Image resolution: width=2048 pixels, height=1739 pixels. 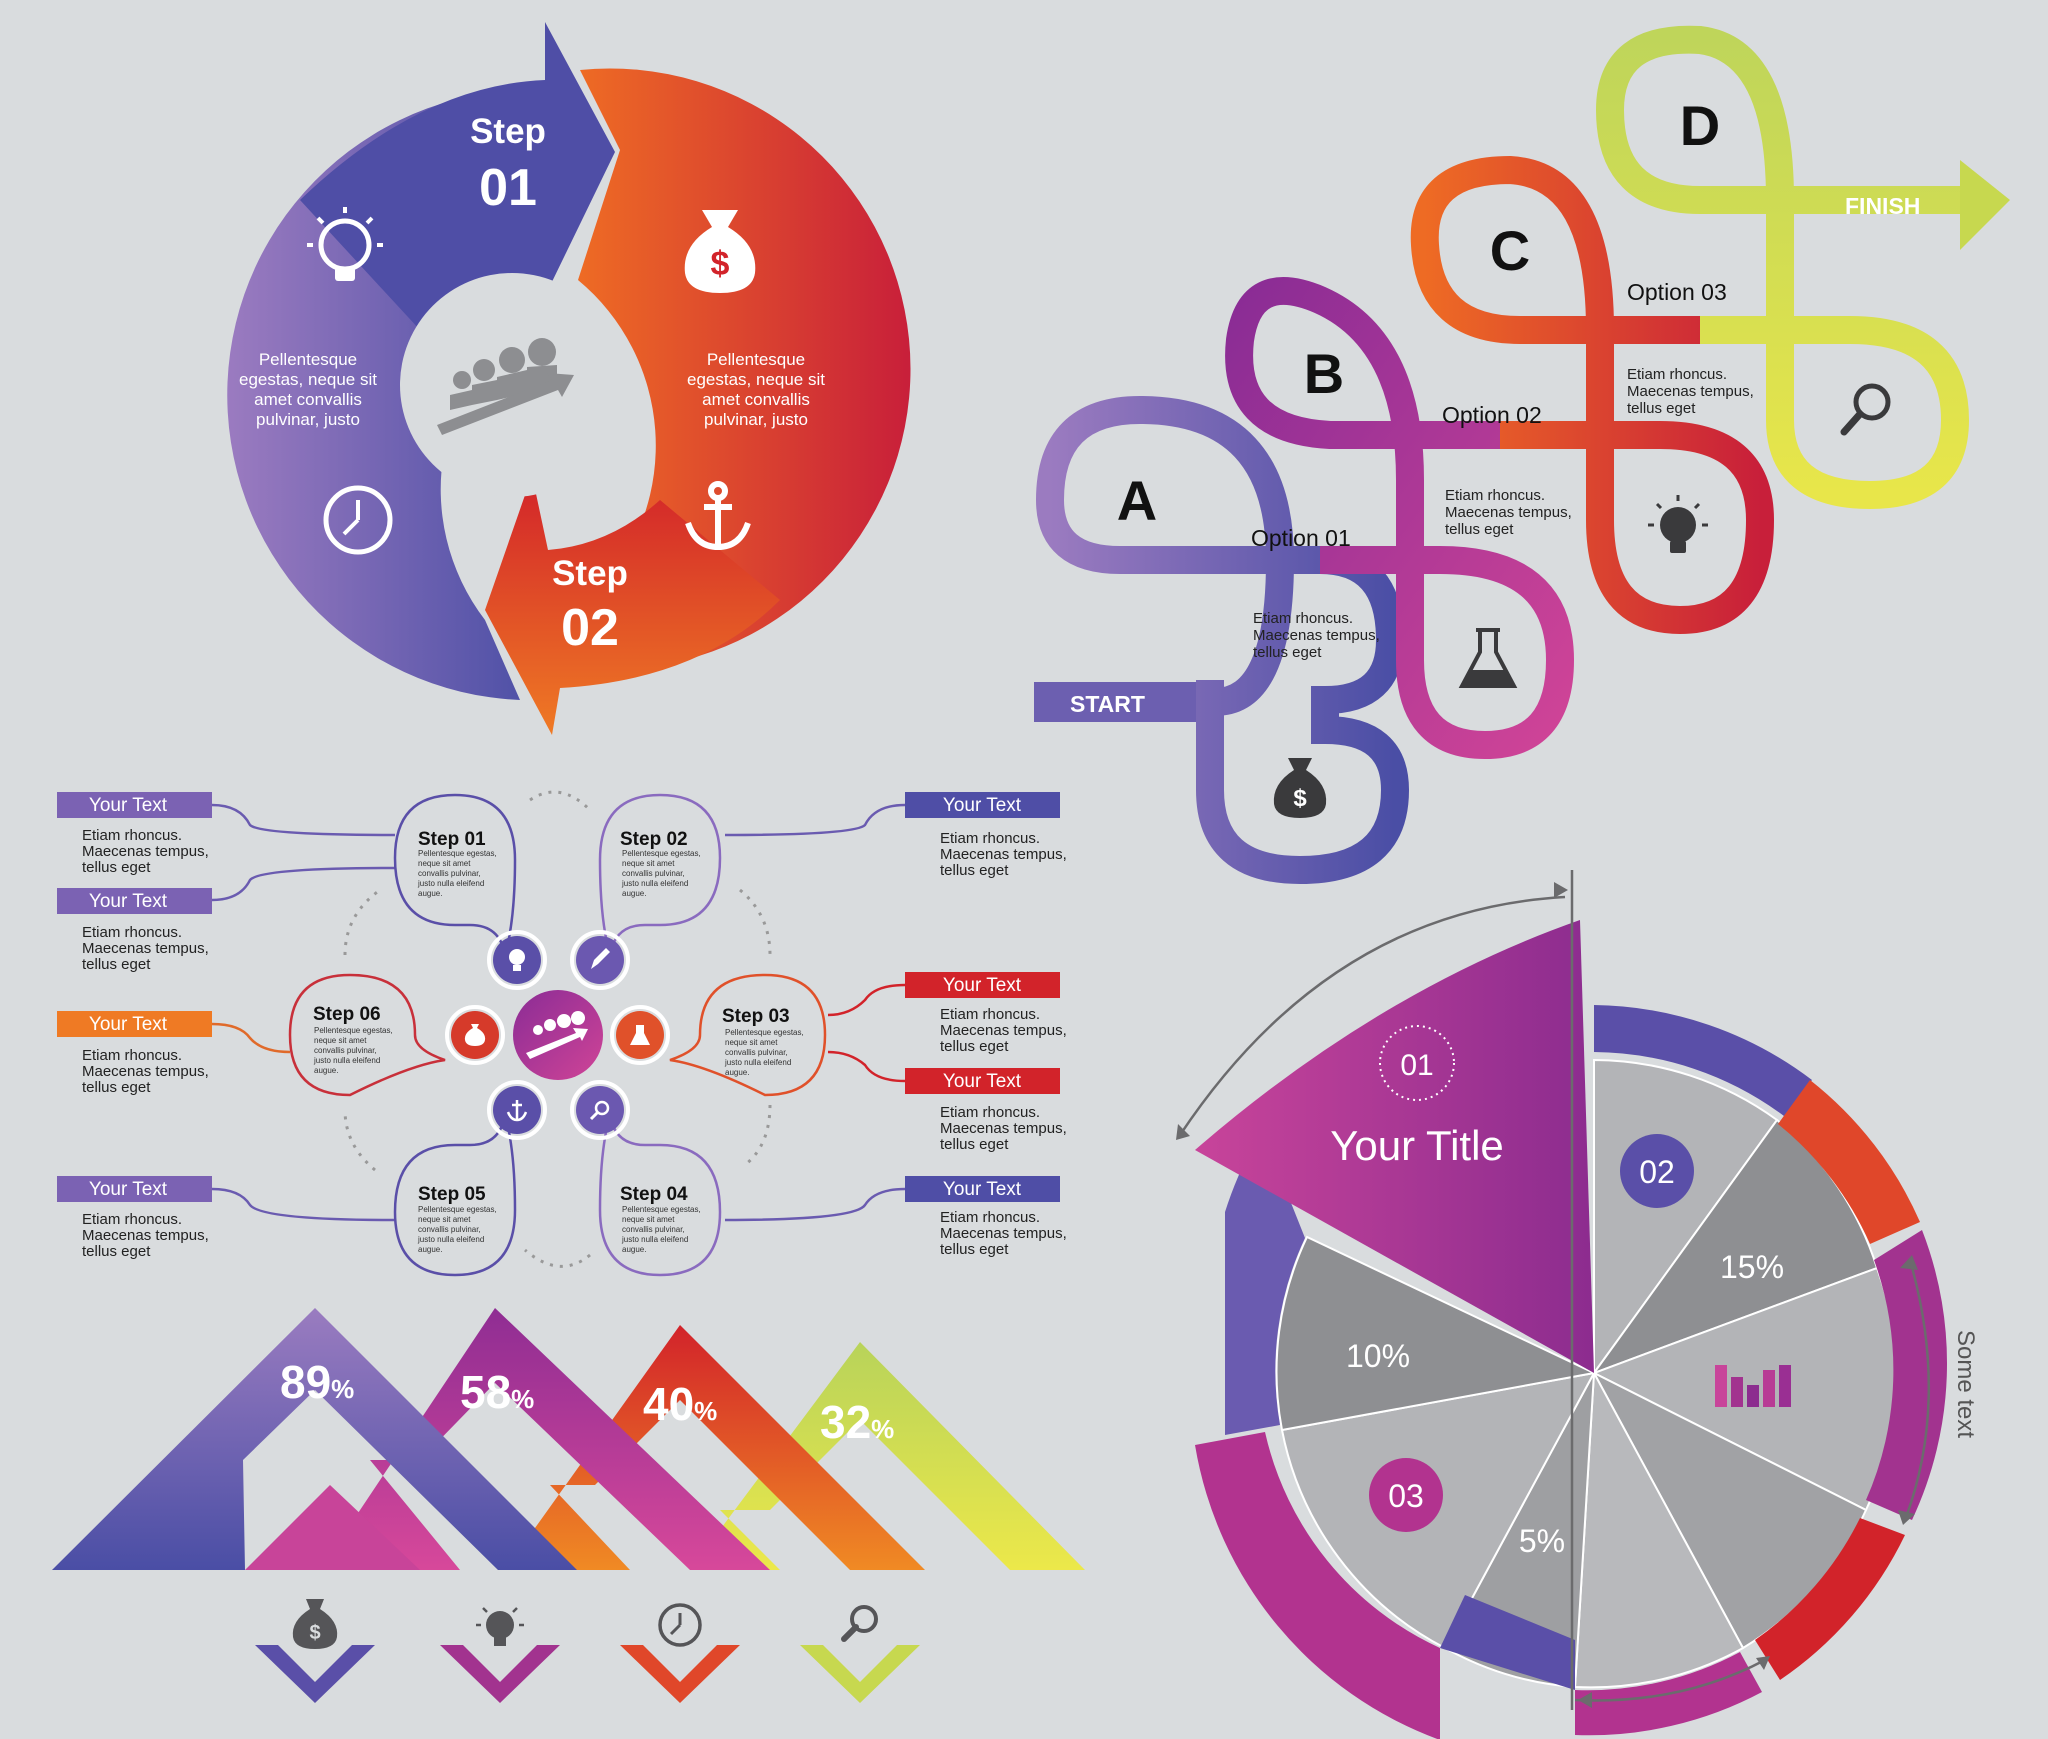 What do you see at coordinates (756, 1016) in the screenshot?
I see `step-label: Step 03` at bounding box center [756, 1016].